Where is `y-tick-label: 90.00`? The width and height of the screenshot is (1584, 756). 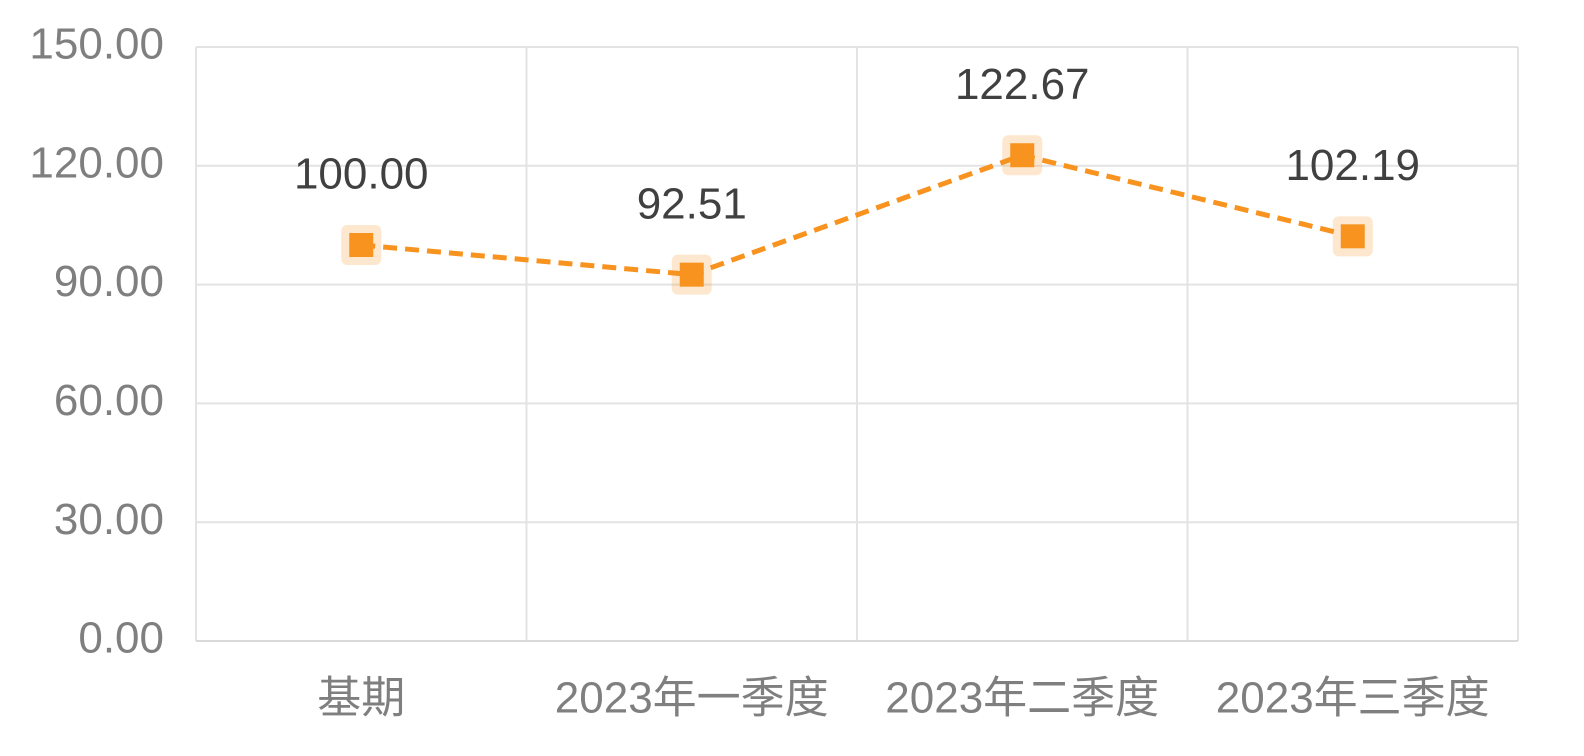
y-tick-label: 90.00 is located at coordinates (109, 281).